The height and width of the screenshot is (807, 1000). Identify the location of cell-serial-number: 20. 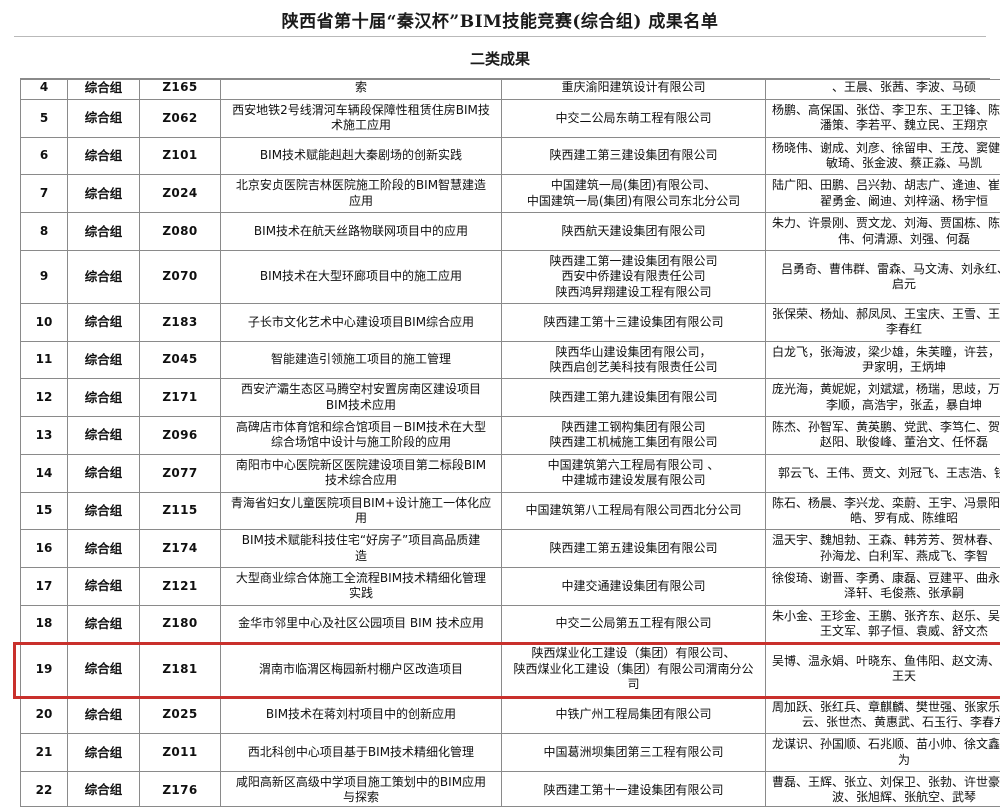
(44, 715).